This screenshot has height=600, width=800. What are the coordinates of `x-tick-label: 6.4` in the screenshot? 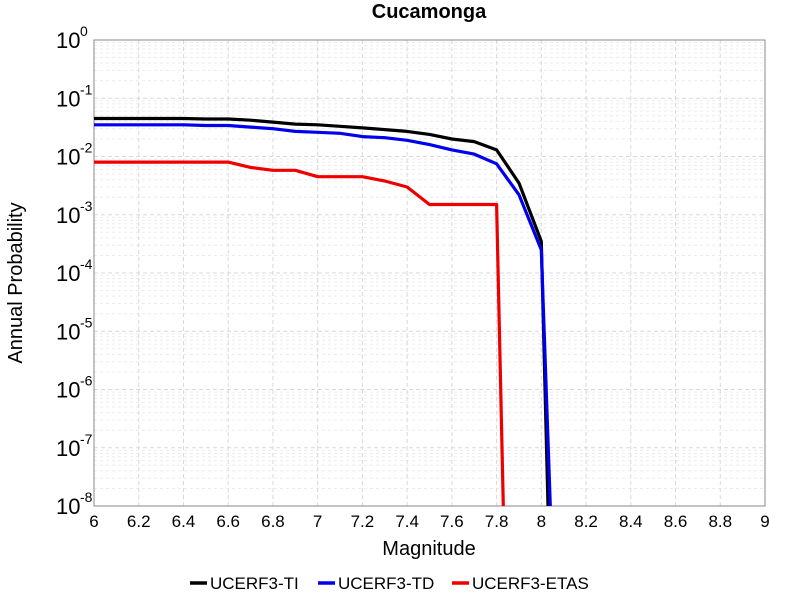 It's located at (184, 521).